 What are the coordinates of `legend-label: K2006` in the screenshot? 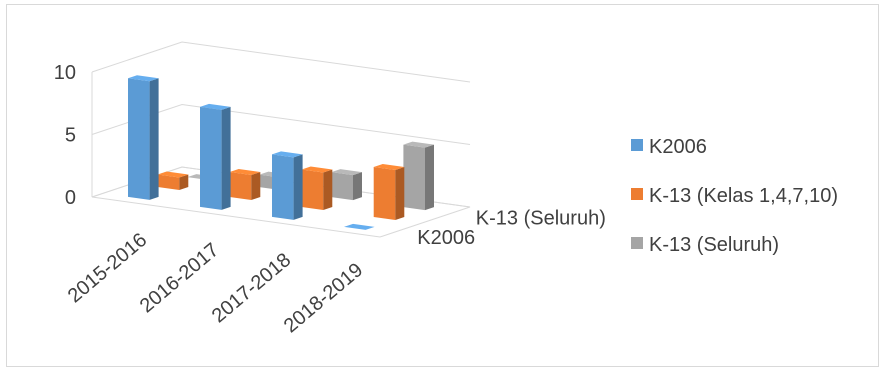 It's located at (678, 147).